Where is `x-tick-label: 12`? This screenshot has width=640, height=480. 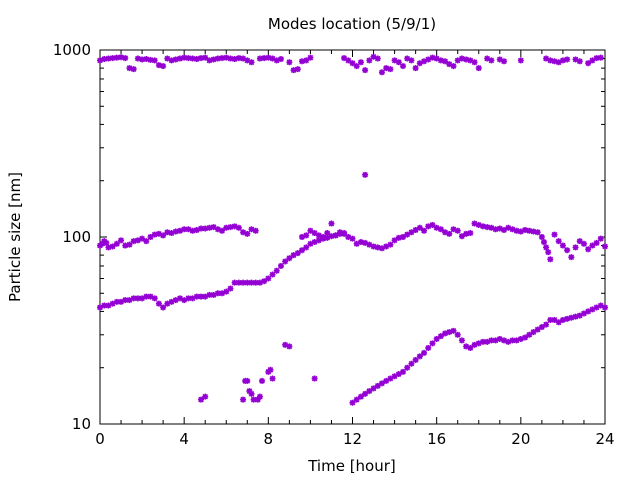 x-tick-label: 12 is located at coordinates (352, 439).